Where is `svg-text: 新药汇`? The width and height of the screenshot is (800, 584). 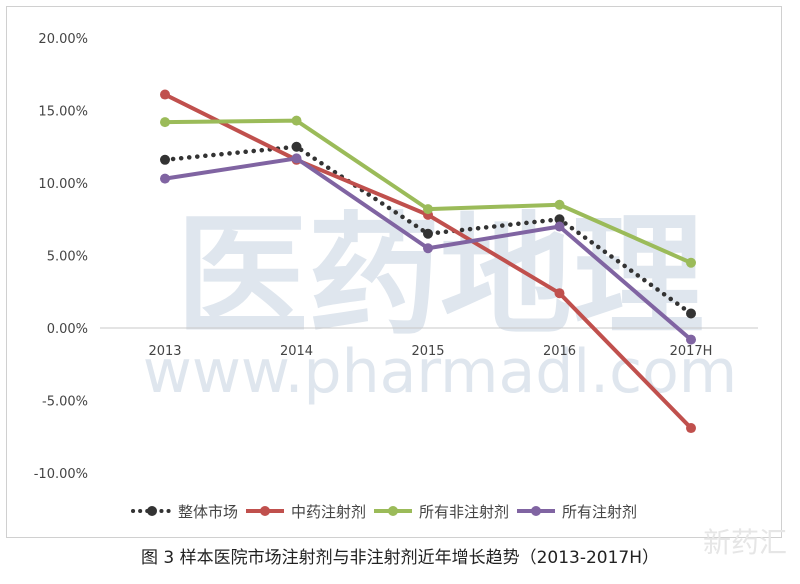
svg-text: 新药汇 is located at coordinates (745, 542).